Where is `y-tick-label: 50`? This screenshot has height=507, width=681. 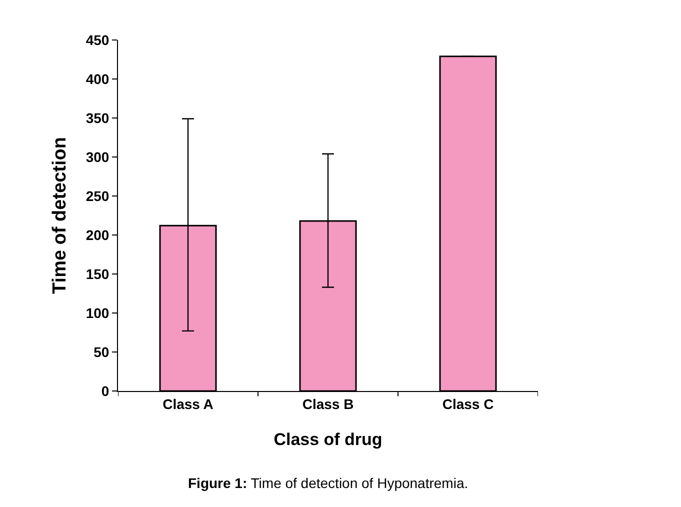 y-tick-label: 50 is located at coordinates (102, 352).